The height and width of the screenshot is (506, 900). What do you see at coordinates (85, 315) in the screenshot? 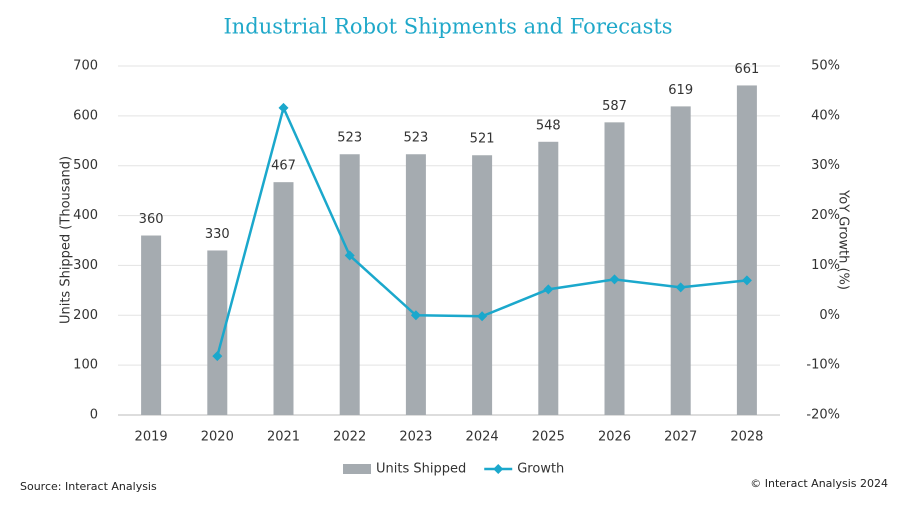
I see `y-tick-label: 200` at bounding box center [85, 315].